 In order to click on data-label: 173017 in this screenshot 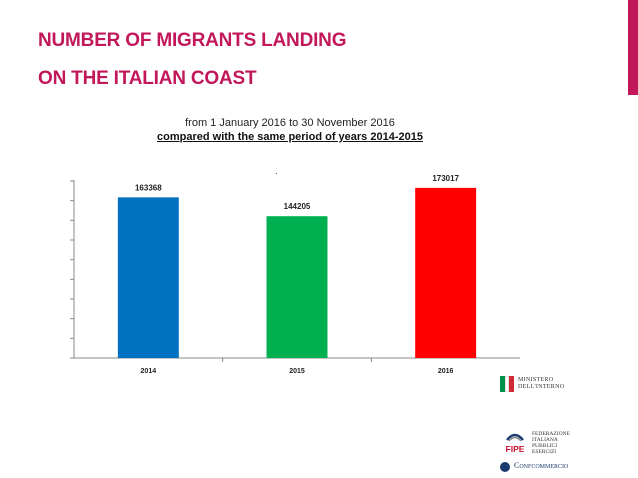, I will do `click(445, 178)`.